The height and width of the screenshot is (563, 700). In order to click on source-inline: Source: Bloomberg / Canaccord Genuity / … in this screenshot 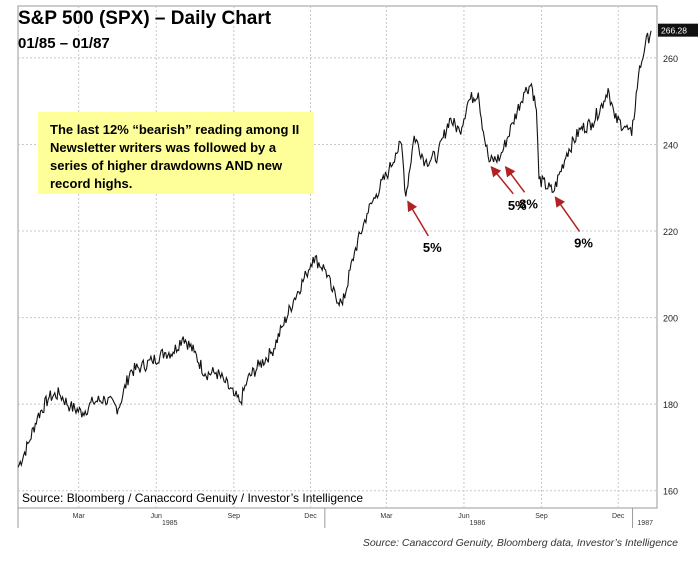, I will do `click(193, 498)`.